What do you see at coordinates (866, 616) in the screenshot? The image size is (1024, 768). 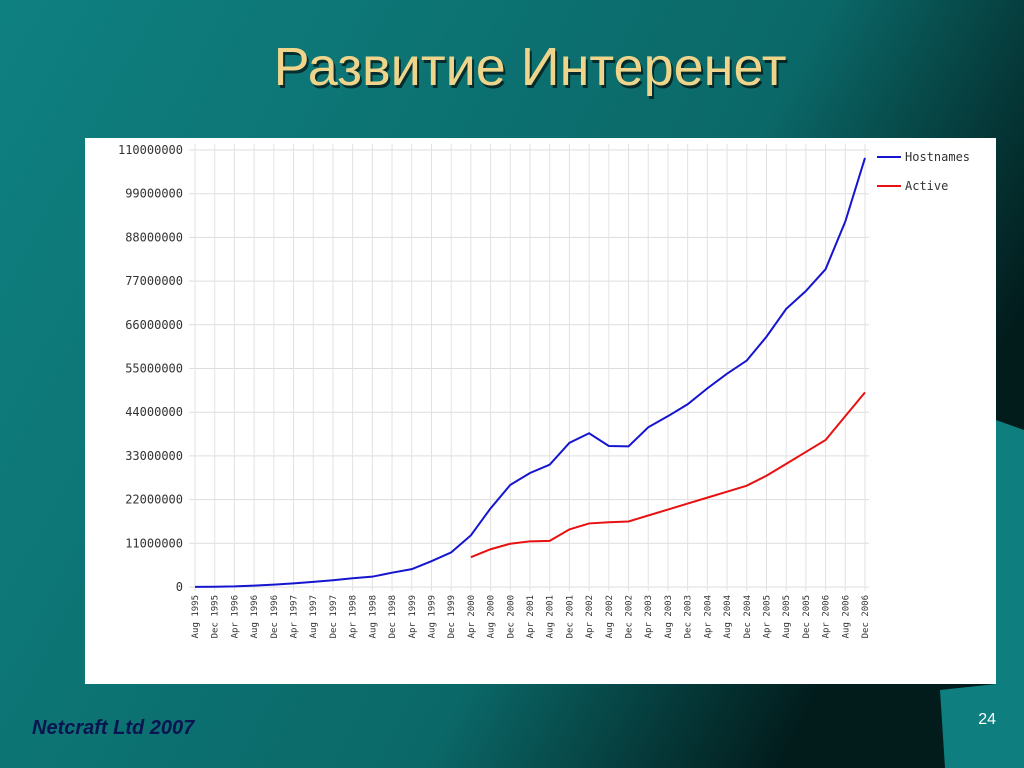 I see `x-tick-label: Dec 2006` at bounding box center [866, 616].